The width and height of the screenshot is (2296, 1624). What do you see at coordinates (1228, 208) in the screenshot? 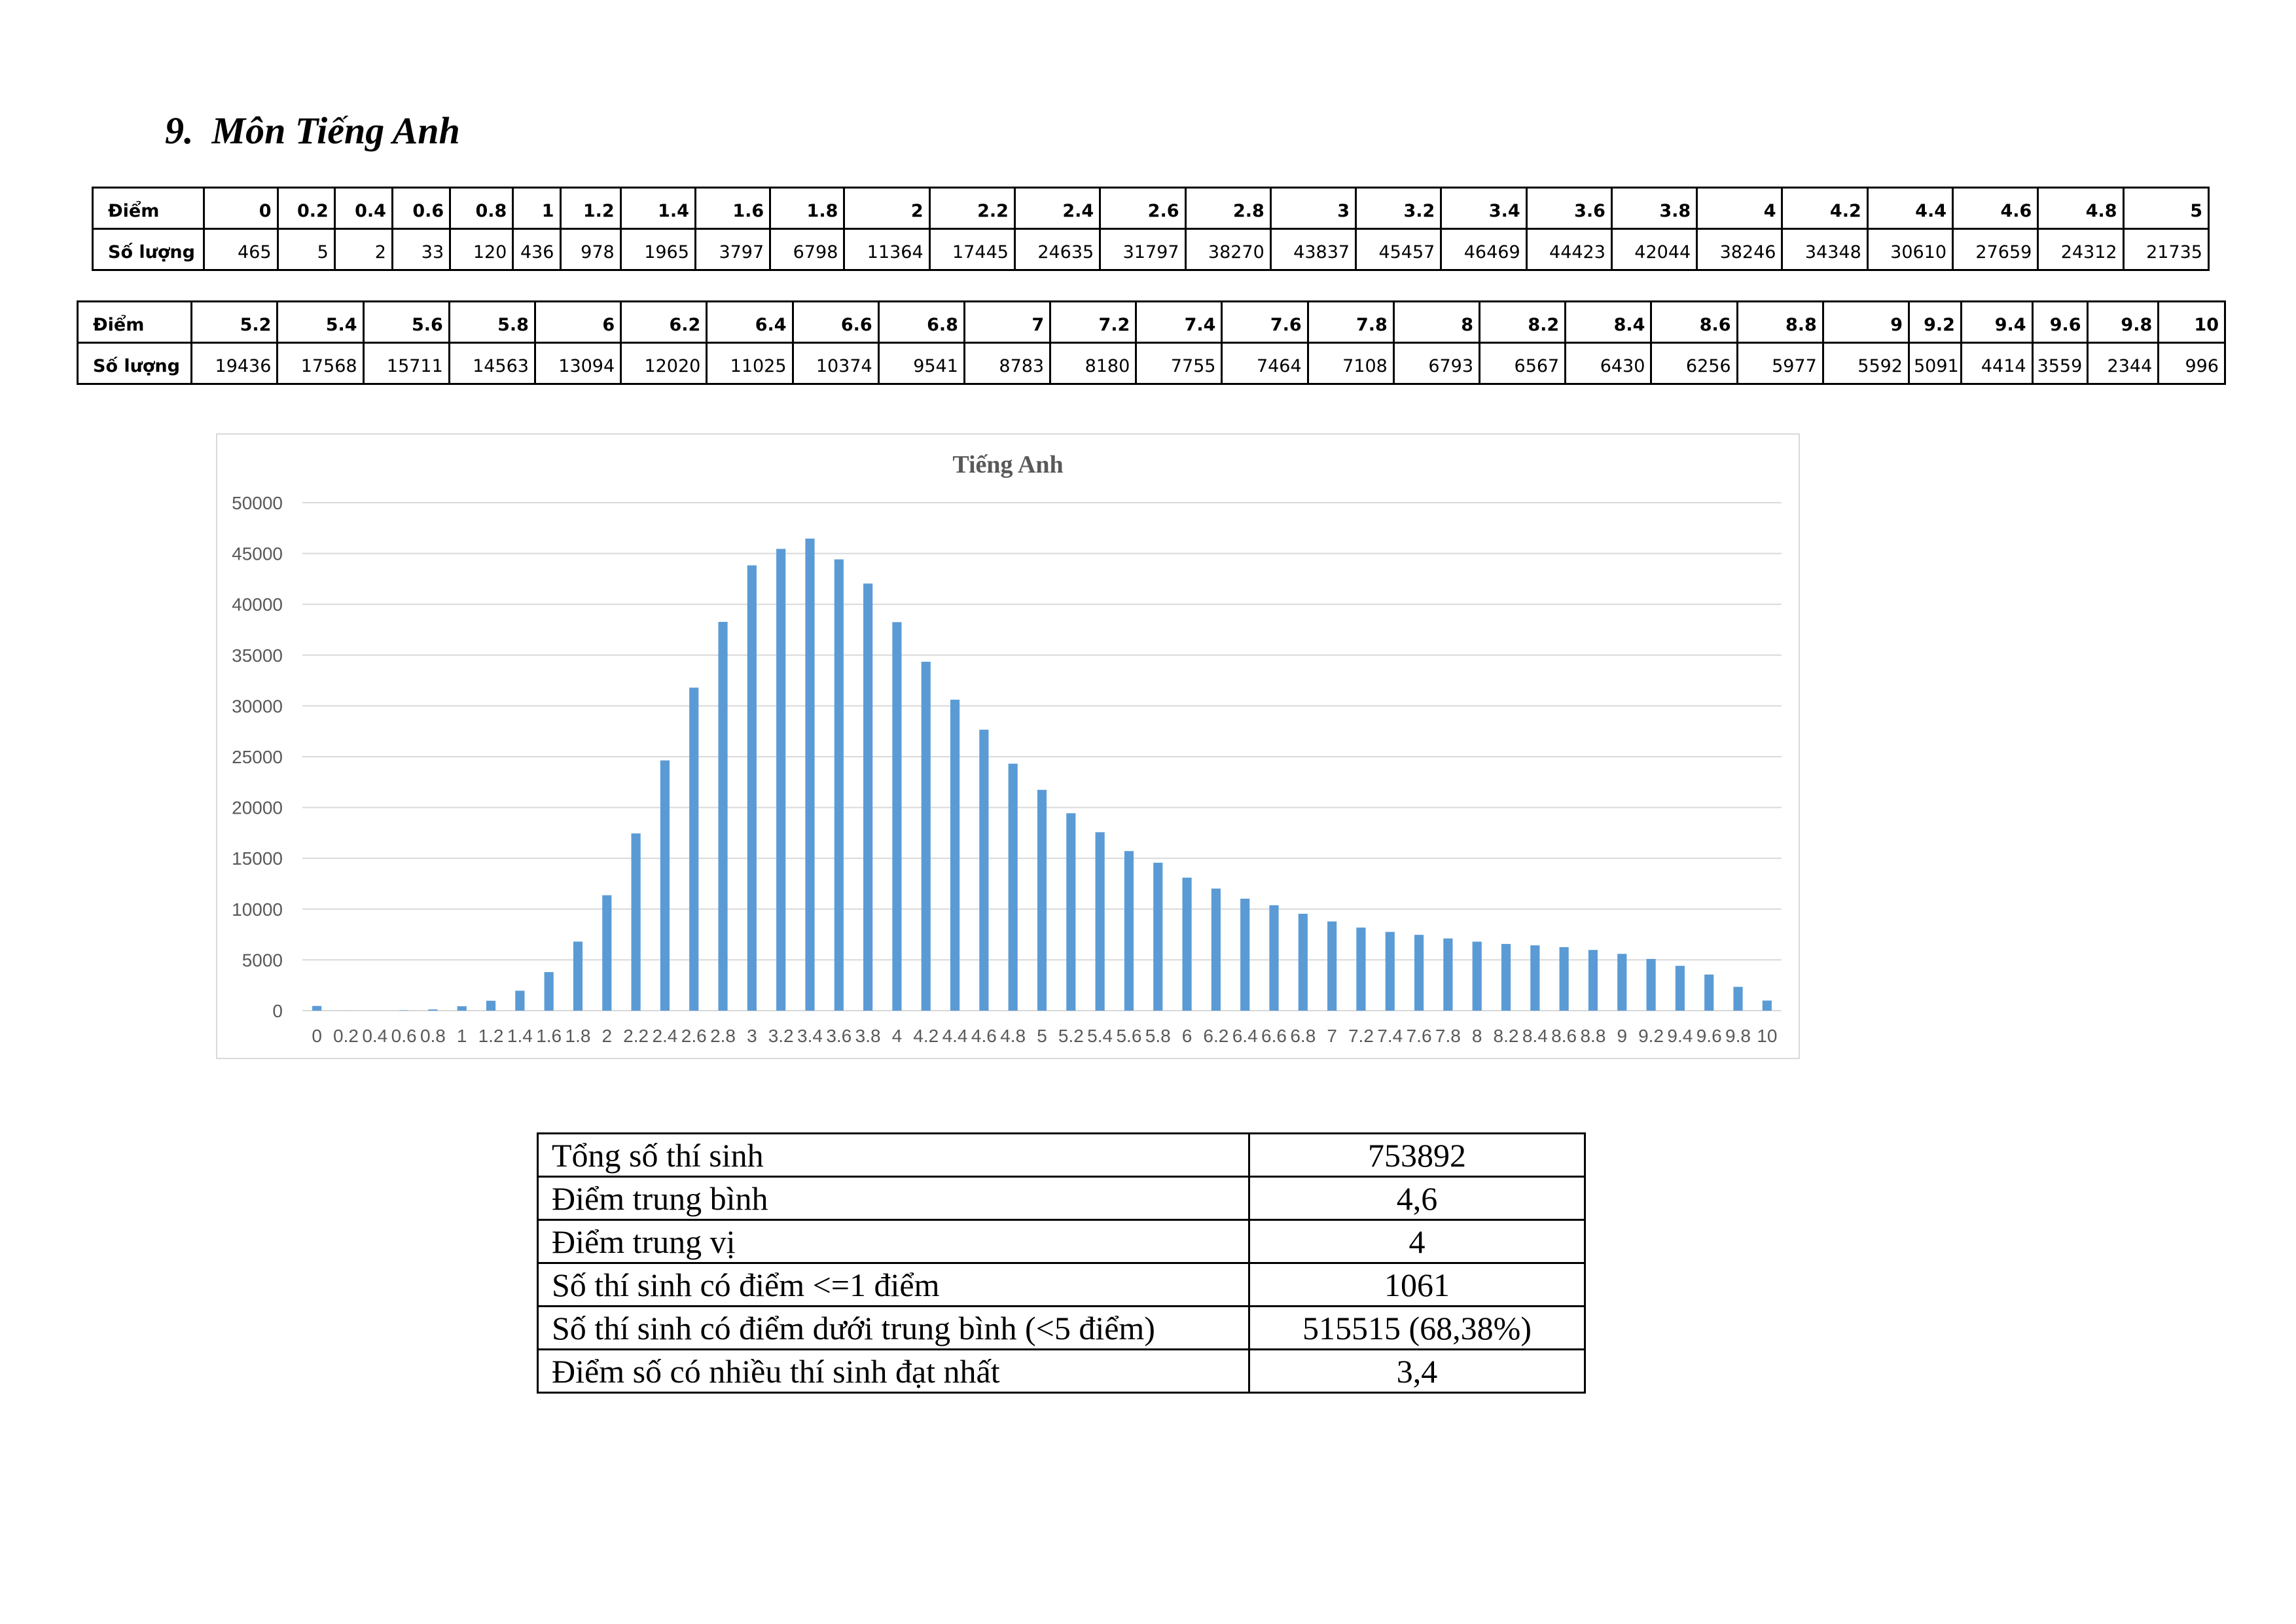
I see `score-cell: 2.8` at bounding box center [1228, 208].